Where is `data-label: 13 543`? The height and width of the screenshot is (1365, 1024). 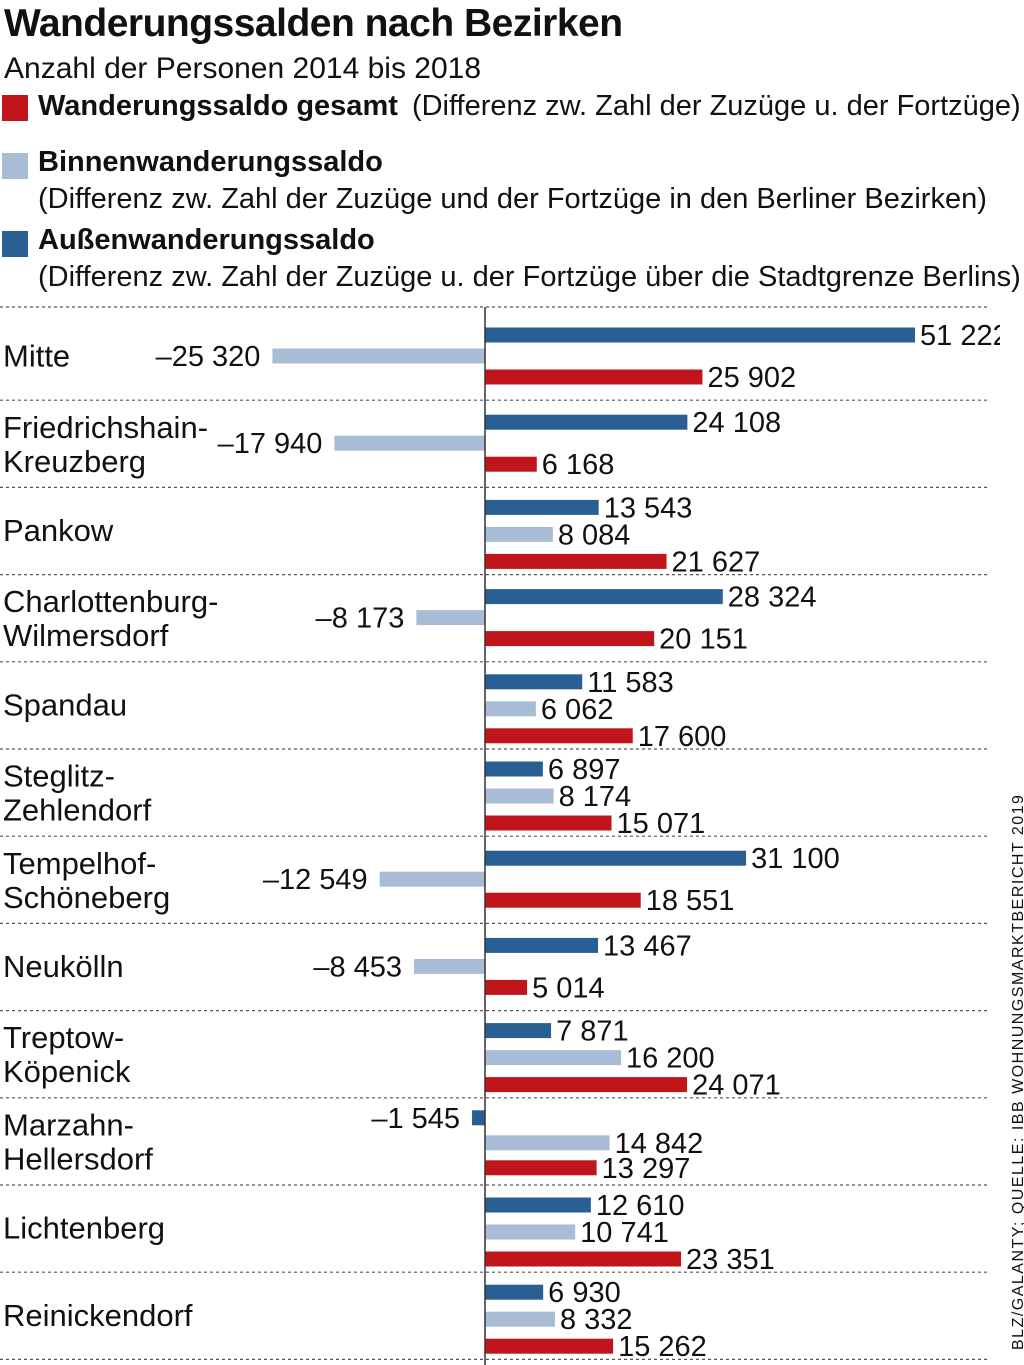 data-label: 13 543 is located at coordinates (648, 508).